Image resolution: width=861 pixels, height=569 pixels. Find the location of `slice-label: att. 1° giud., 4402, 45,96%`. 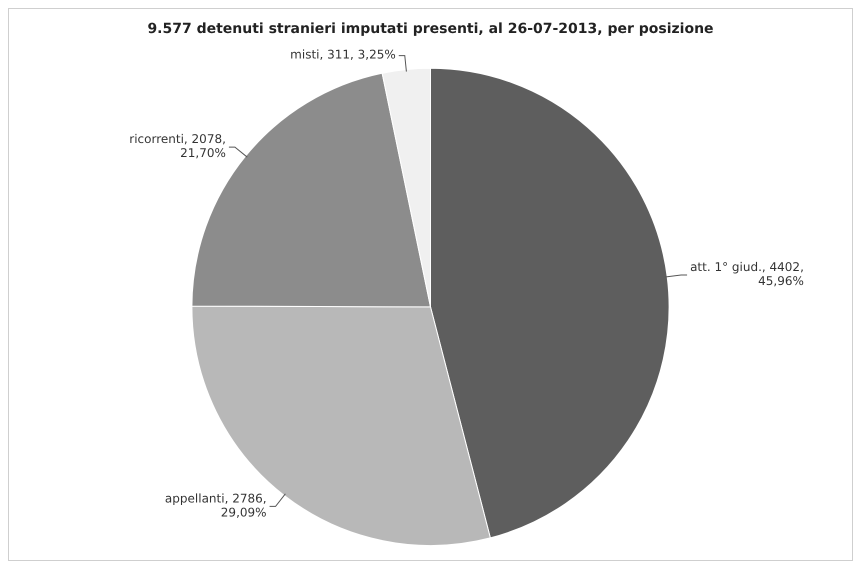

slice-label: att. 1° giud., 4402, 45,96% is located at coordinates (747, 274).